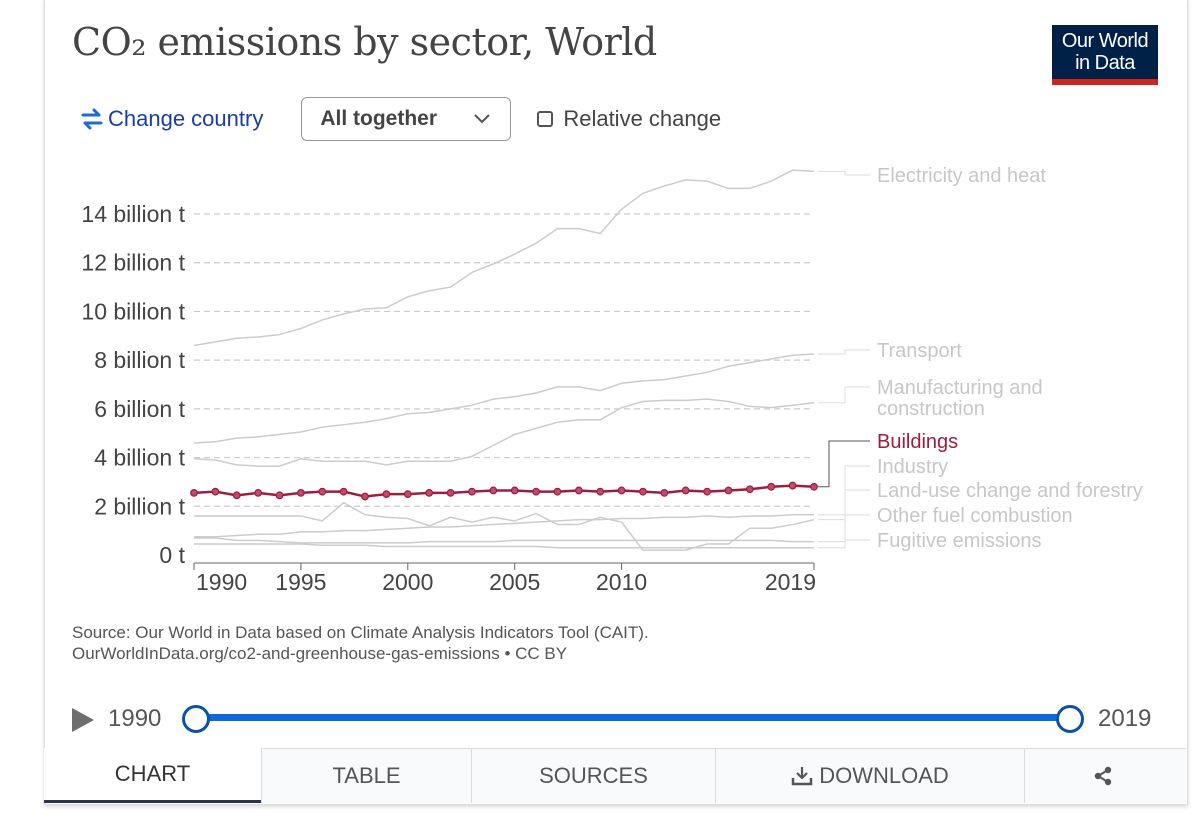  Describe the element at coordinates (961, 176) in the screenshot. I see `legend-label-electricity-and-heat: Electricity and heat` at that location.